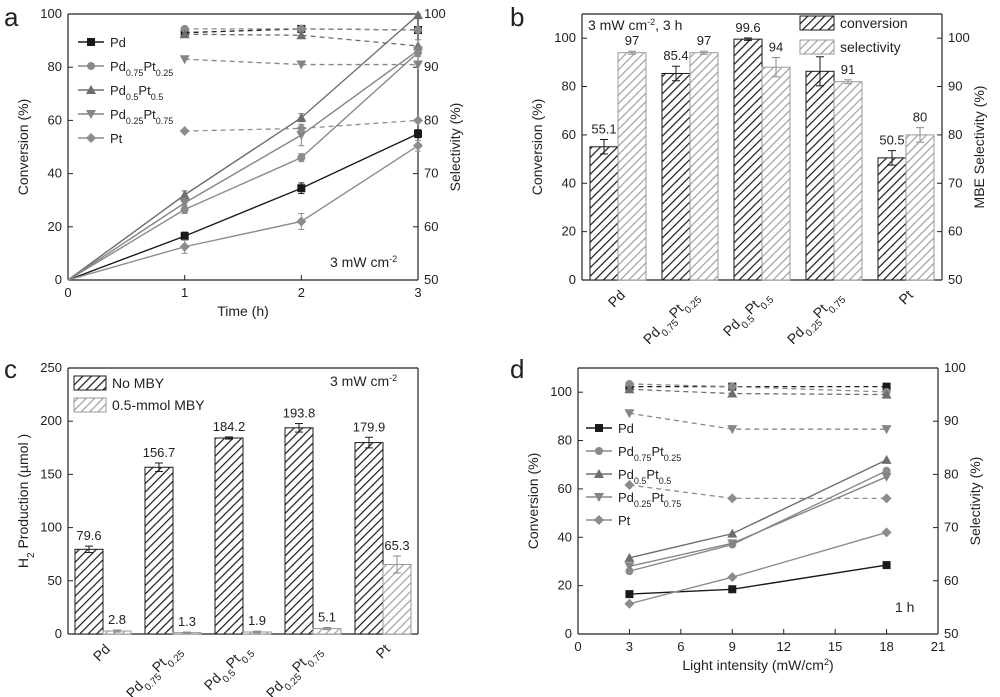 Image resolution: width=1000 pixels, height=697 pixels. Describe the element at coordinates (243, 311) in the screenshot. I see `panel-a-x-axis-title: Time (h)` at that location.